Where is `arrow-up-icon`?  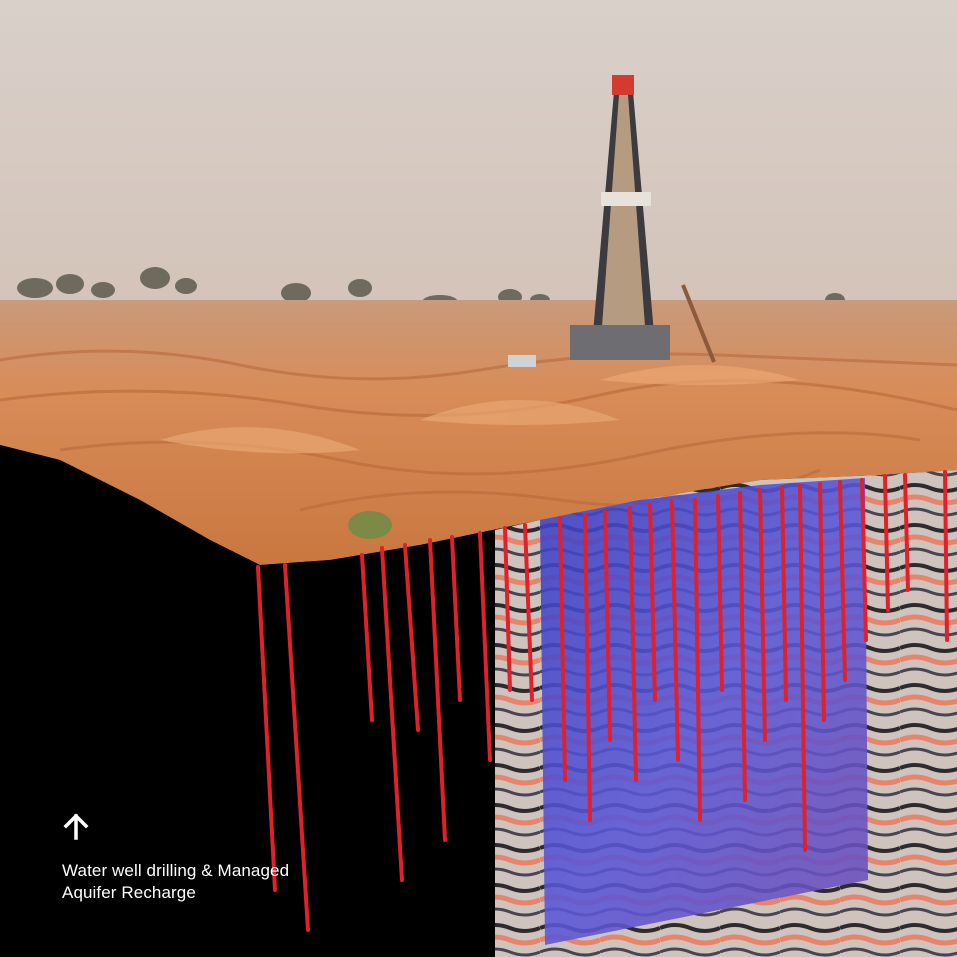
arrow-up-icon is located at coordinates (76, 827).